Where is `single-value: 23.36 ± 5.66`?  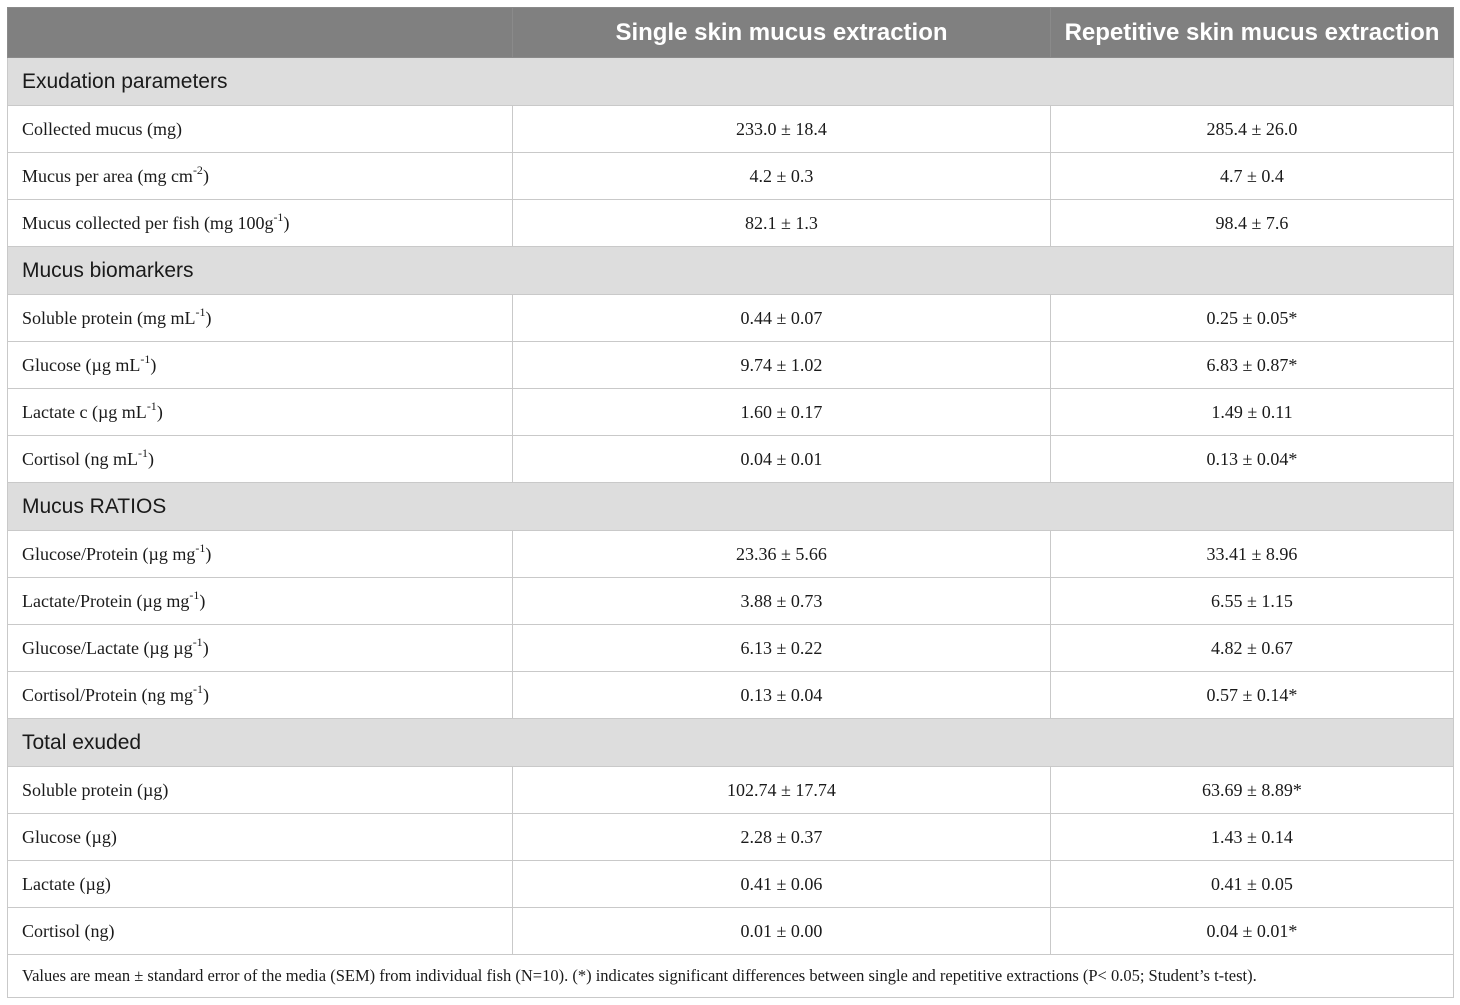
single-value: 23.36 ± 5.66 is located at coordinates (781, 554).